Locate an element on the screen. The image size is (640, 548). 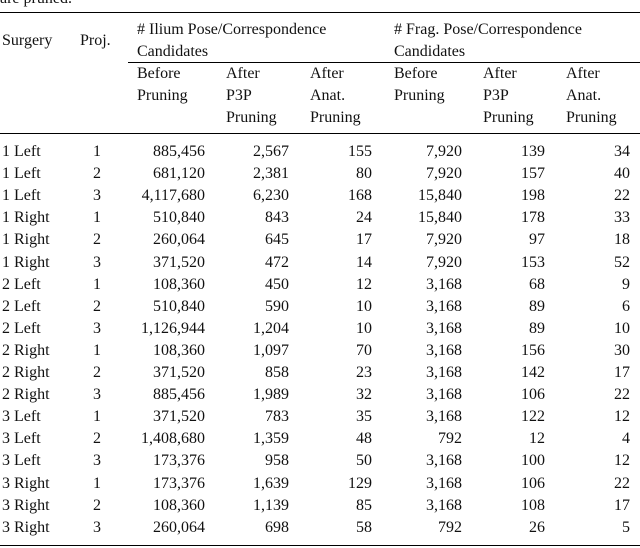
column-header: Proj. is located at coordinates (95, 40).